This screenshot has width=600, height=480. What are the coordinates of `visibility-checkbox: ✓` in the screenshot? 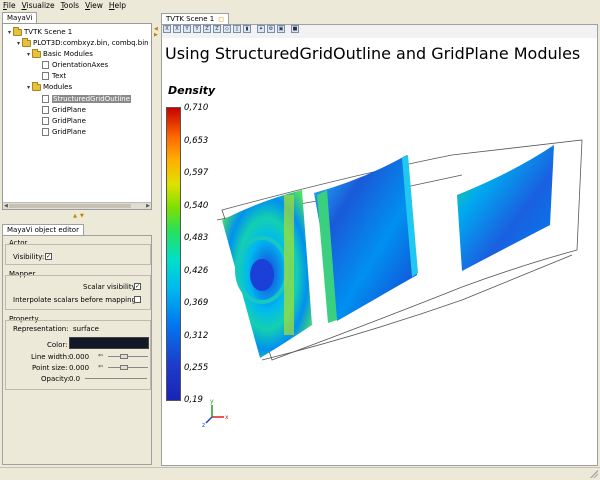 It's located at (48, 256).